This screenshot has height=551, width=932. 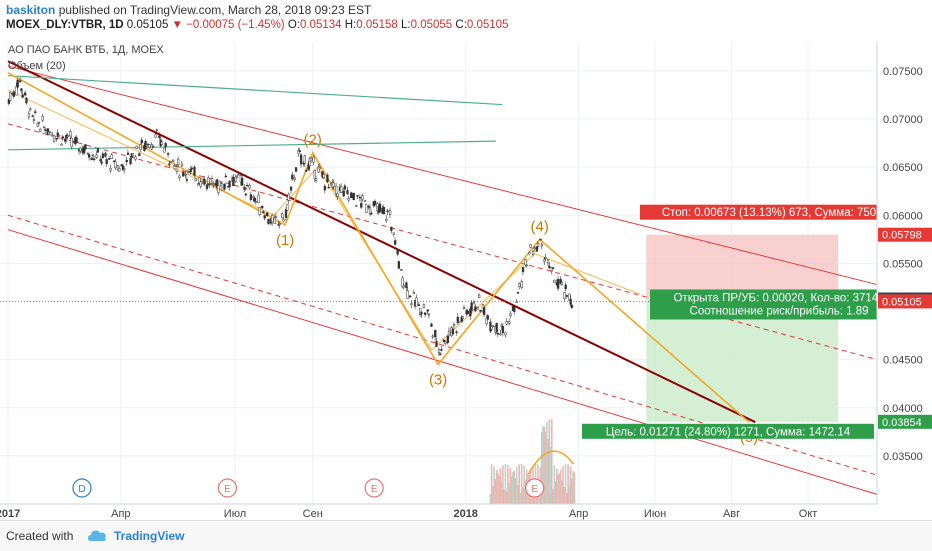 I want to click on last-price-tag-bg, so click(x=905, y=301).